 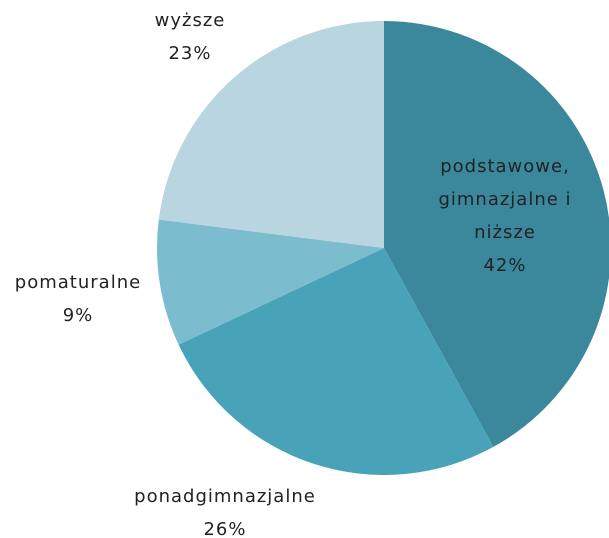 What do you see at coordinates (190, 53) in the screenshot?
I see `value-label: 23%` at bounding box center [190, 53].